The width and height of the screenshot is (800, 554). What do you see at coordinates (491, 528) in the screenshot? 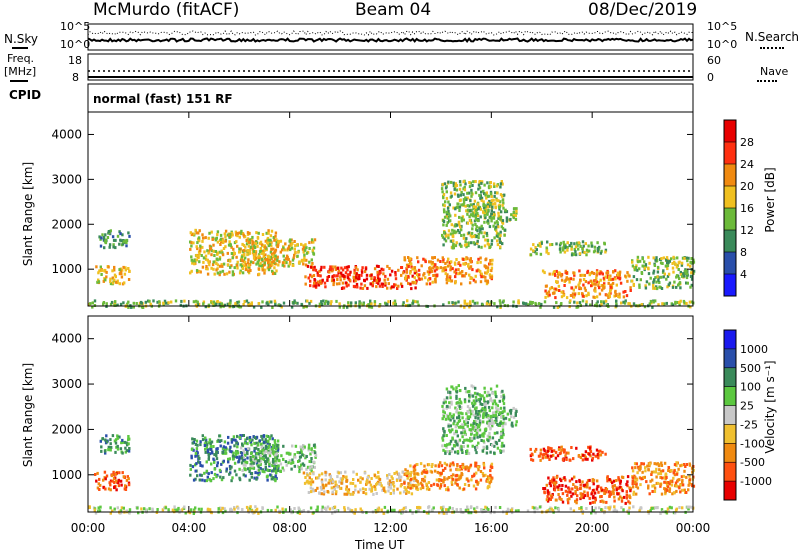
I see `velocity-xtick-label: 16:00` at bounding box center [491, 528].